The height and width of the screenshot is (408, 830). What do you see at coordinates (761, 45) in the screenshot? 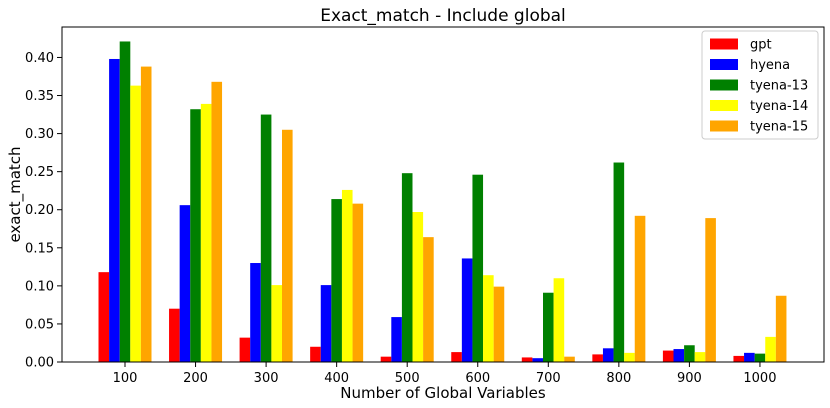
I see `legend-label-gpt: gpt` at bounding box center [761, 45].